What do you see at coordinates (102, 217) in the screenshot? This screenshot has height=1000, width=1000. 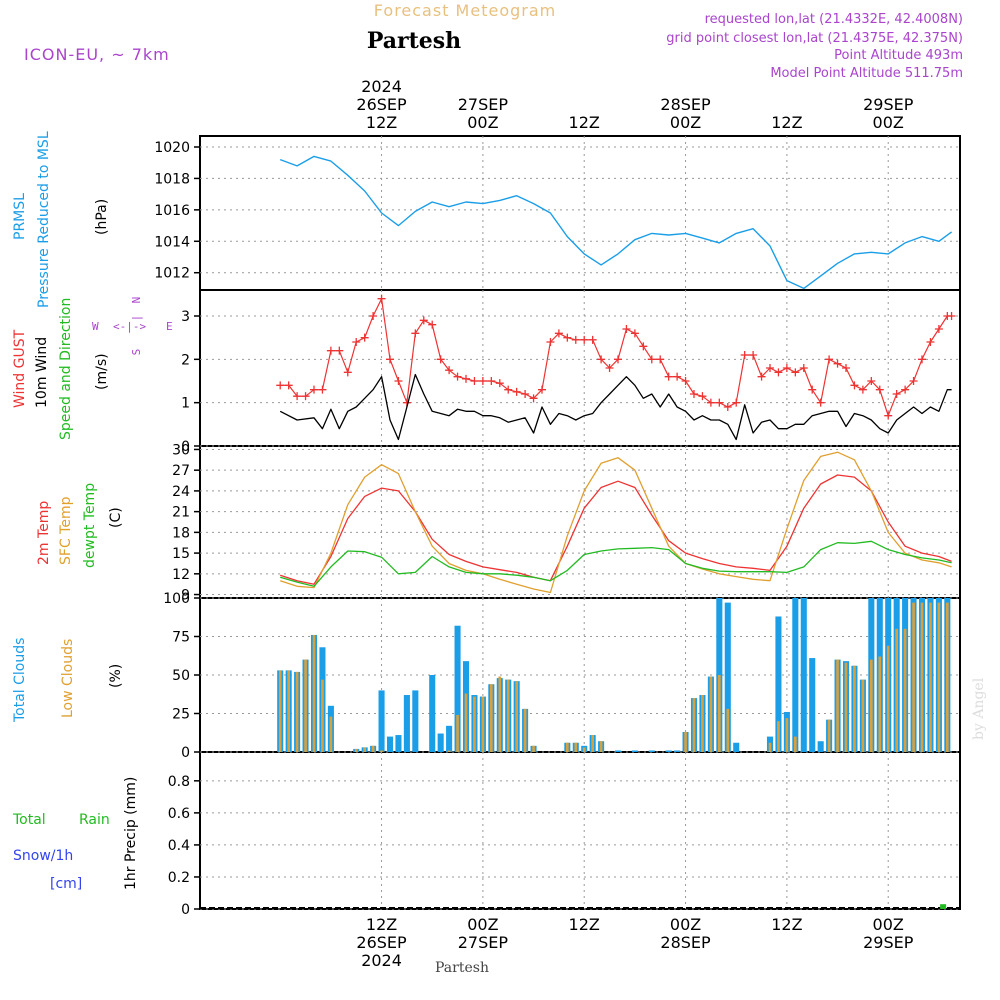 I see `pressure-unit: (hPa)` at bounding box center [102, 217].